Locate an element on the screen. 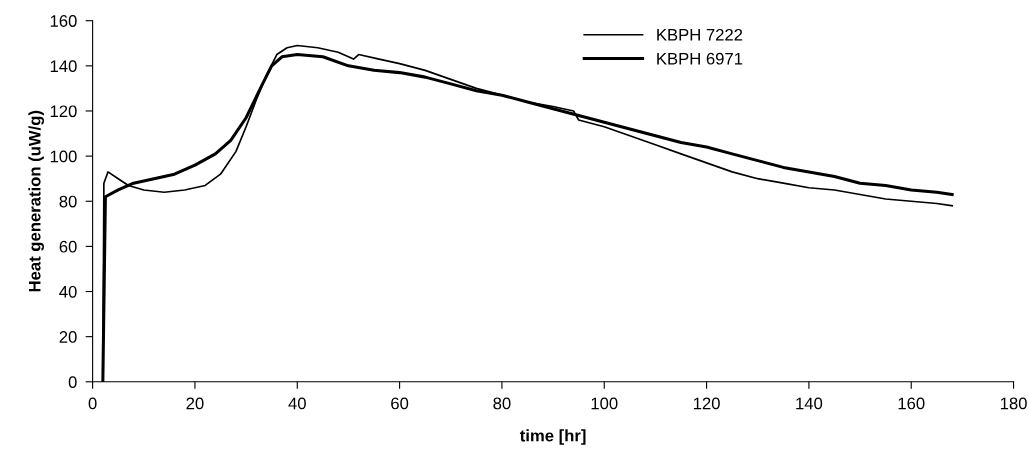  x-tick-label: 40 is located at coordinates (297, 403).